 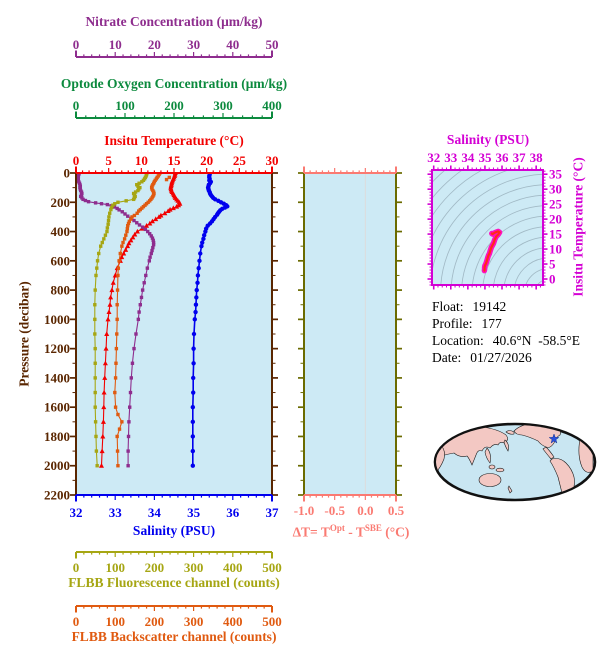 I want to click on series-nitrate, so click(x=116, y=320).